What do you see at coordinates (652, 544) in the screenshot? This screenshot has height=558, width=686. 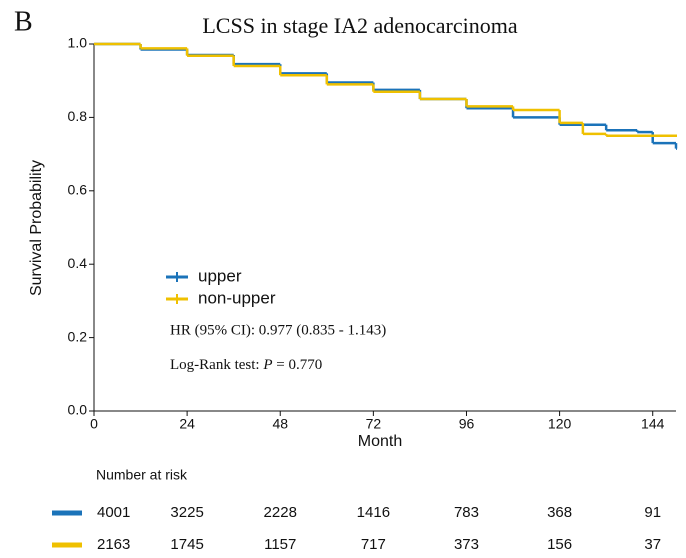 I see `risk-count: 37` at bounding box center [652, 544].